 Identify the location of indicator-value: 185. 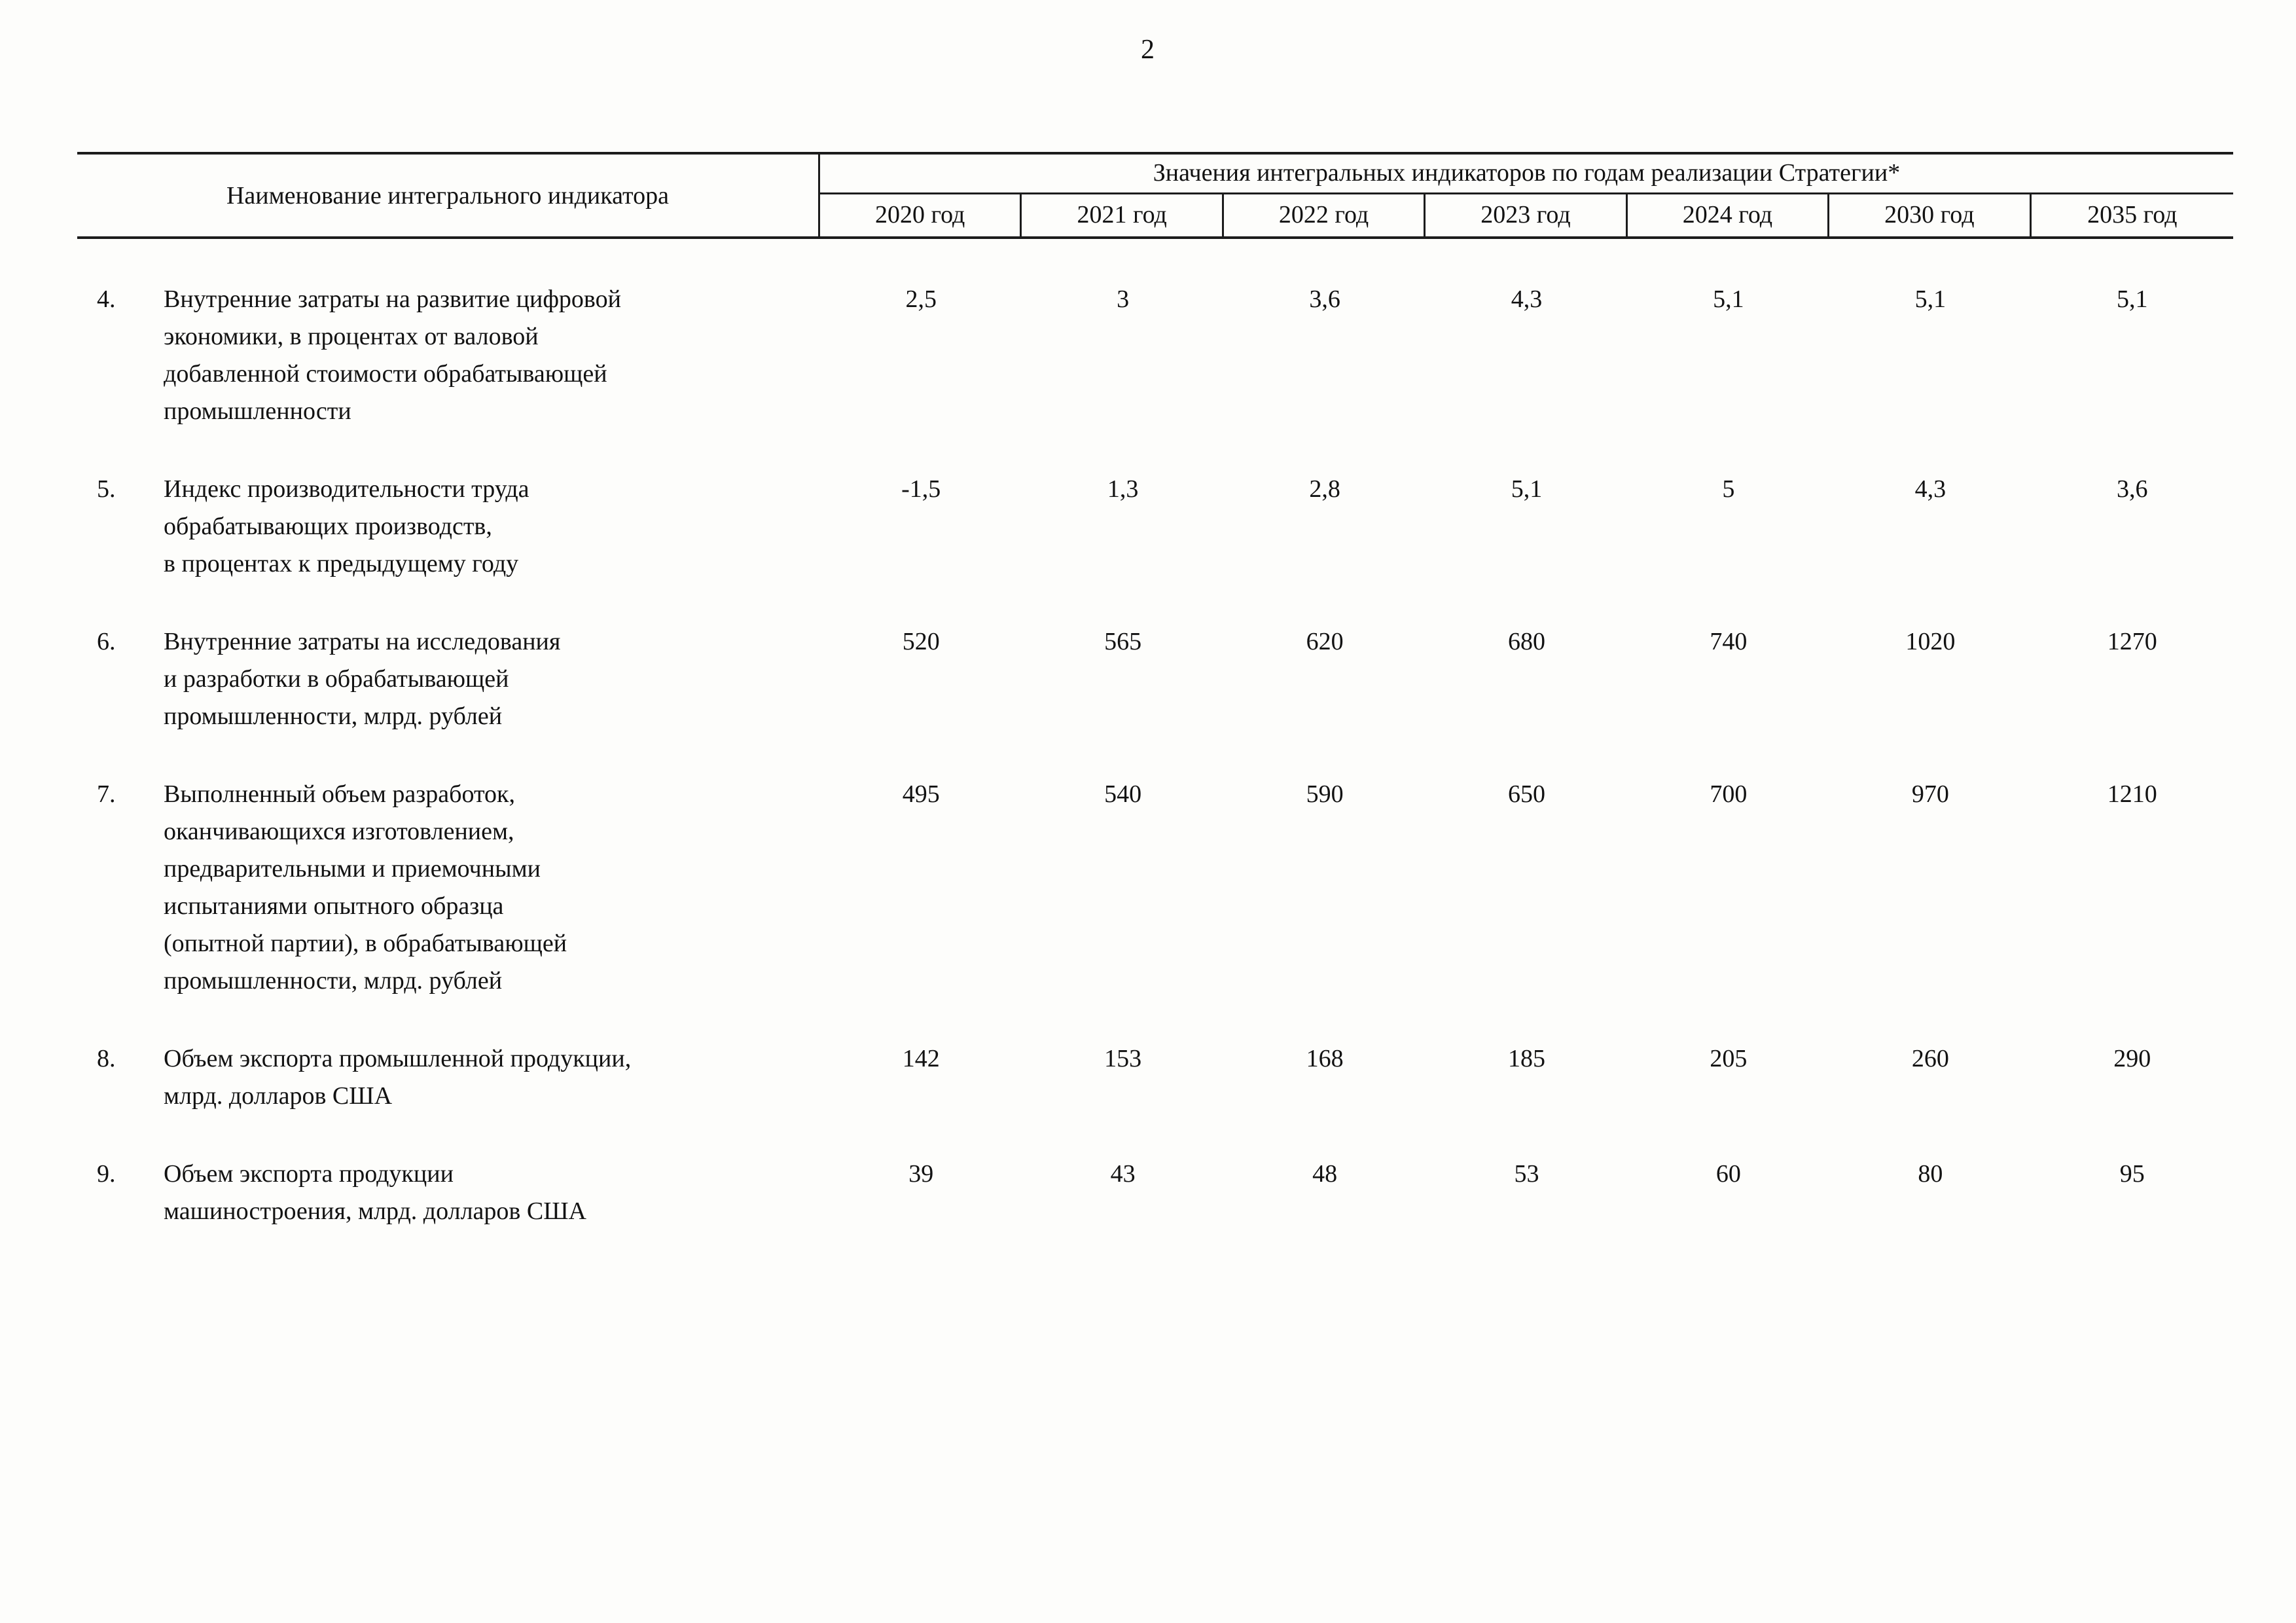
(1526, 1058).